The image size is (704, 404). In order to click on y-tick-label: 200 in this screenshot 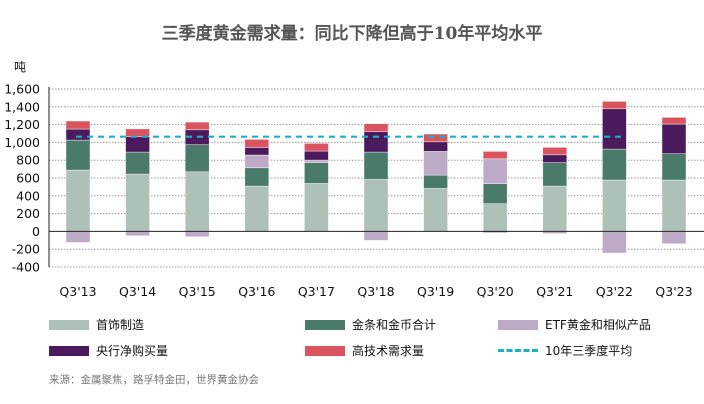, I will do `click(28, 213)`.